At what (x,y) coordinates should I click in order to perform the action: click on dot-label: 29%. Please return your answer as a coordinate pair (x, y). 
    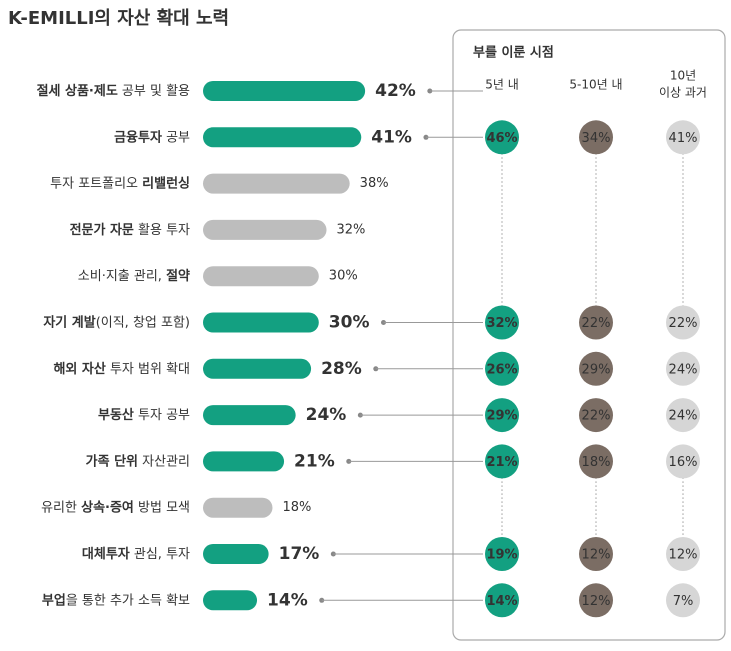
    Looking at the image, I should click on (596, 369).